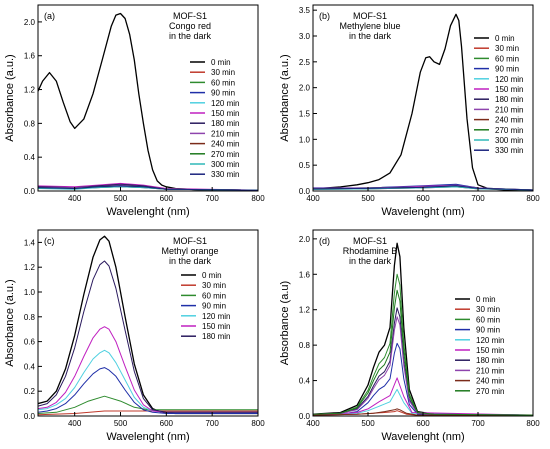 Image resolution: width=550 pixels, height=449 pixels. Describe the element at coordinates (305, 165) in the screenshot. I see `y-tick-label: 0.5` at that location.